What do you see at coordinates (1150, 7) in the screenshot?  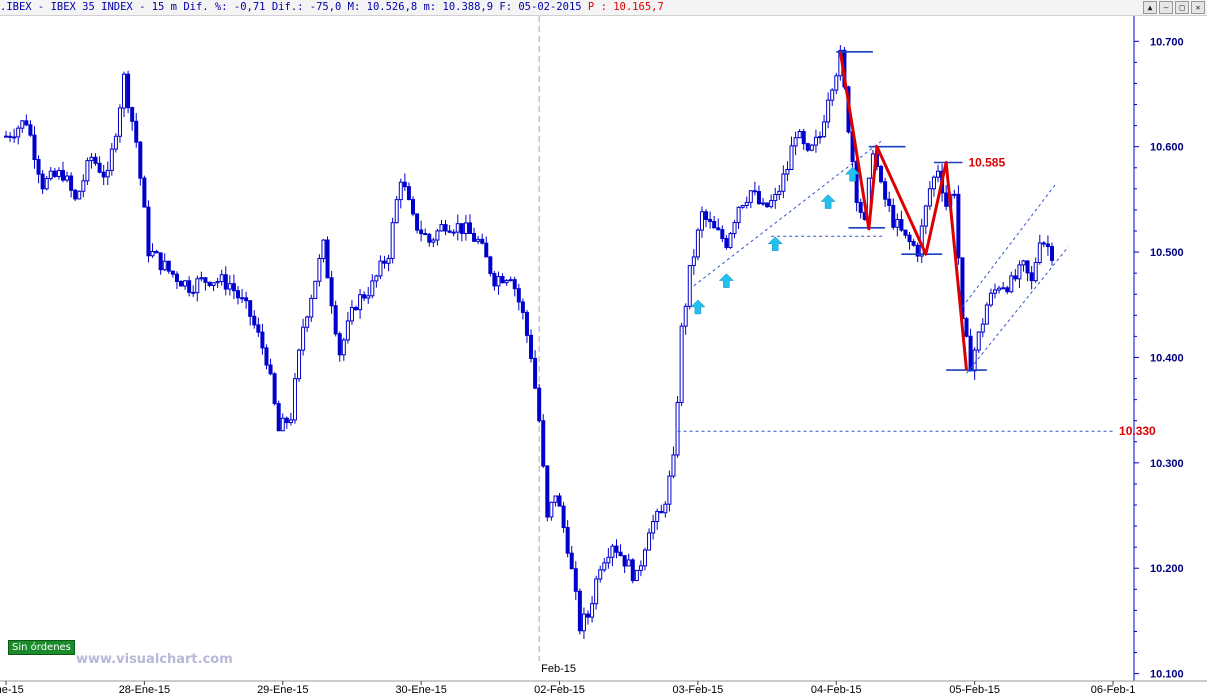 I see `scroll-up-button: ▲` at bounding box center [1150, 7].